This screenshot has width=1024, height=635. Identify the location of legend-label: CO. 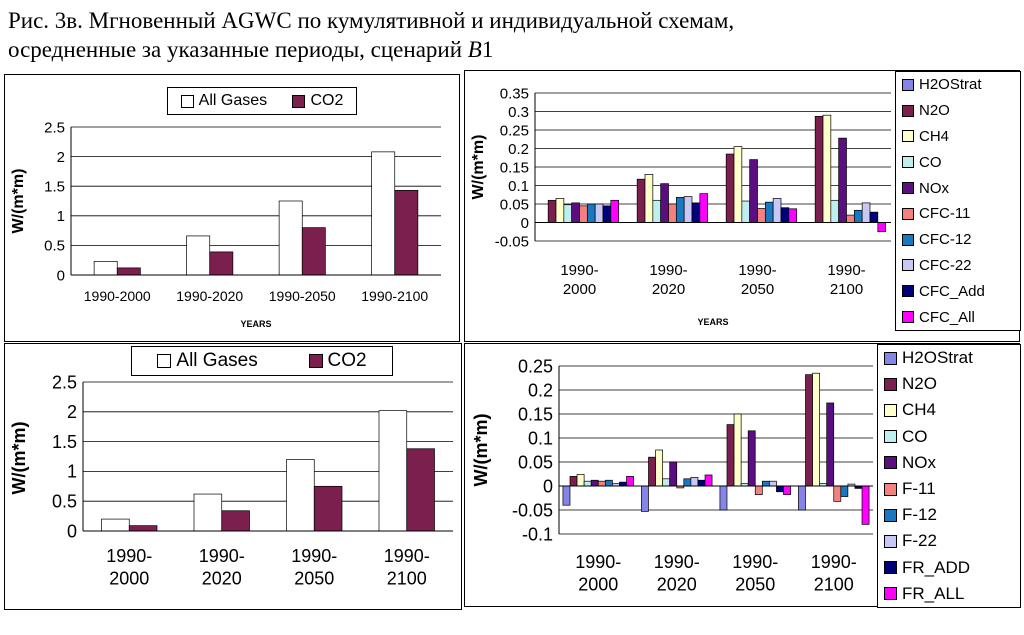
(930, 162).